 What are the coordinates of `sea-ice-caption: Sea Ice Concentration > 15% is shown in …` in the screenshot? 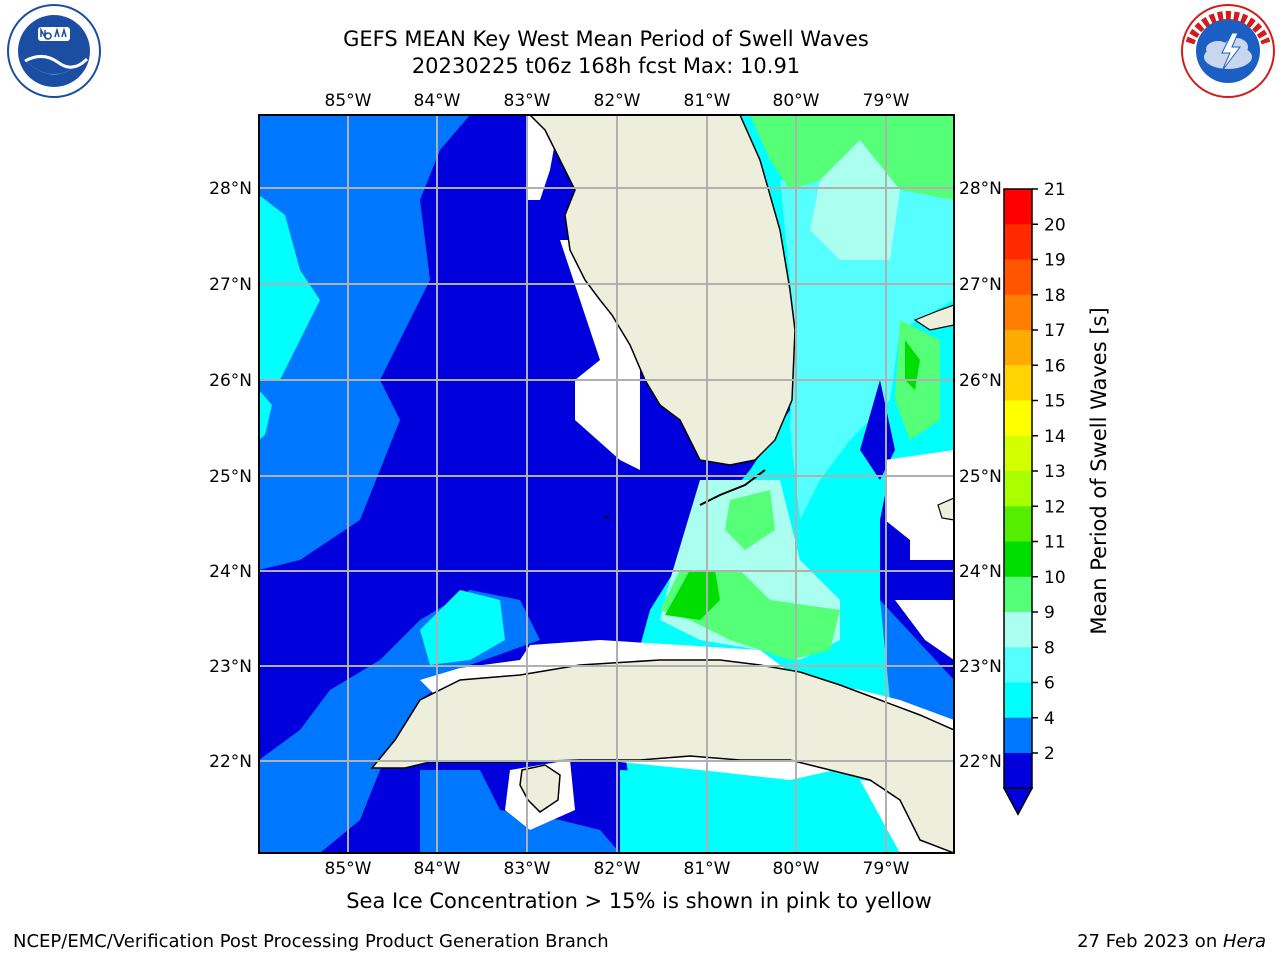 It's located at (639, 901).